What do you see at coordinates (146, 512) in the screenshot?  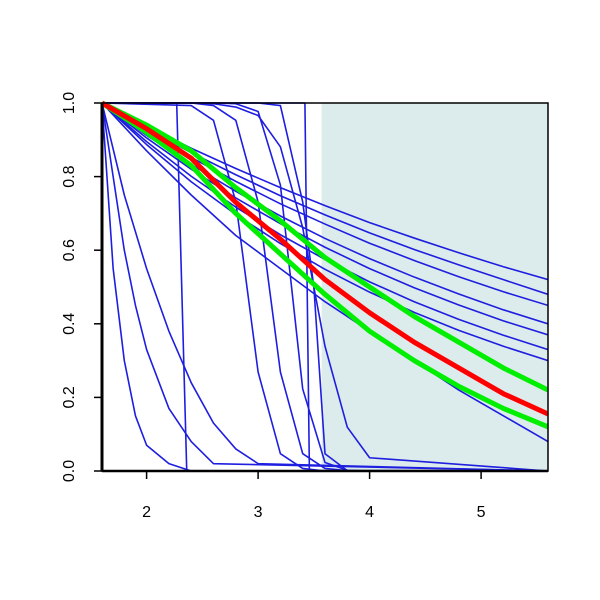 I see `x-tick-label: 2` at bounding box center [146, 512].